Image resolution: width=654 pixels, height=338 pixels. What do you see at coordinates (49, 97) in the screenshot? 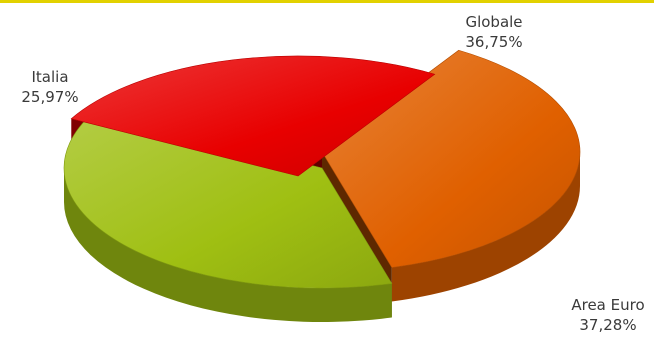
I see `slice-value-label: 25,97%` at bounding box center [49, 97].